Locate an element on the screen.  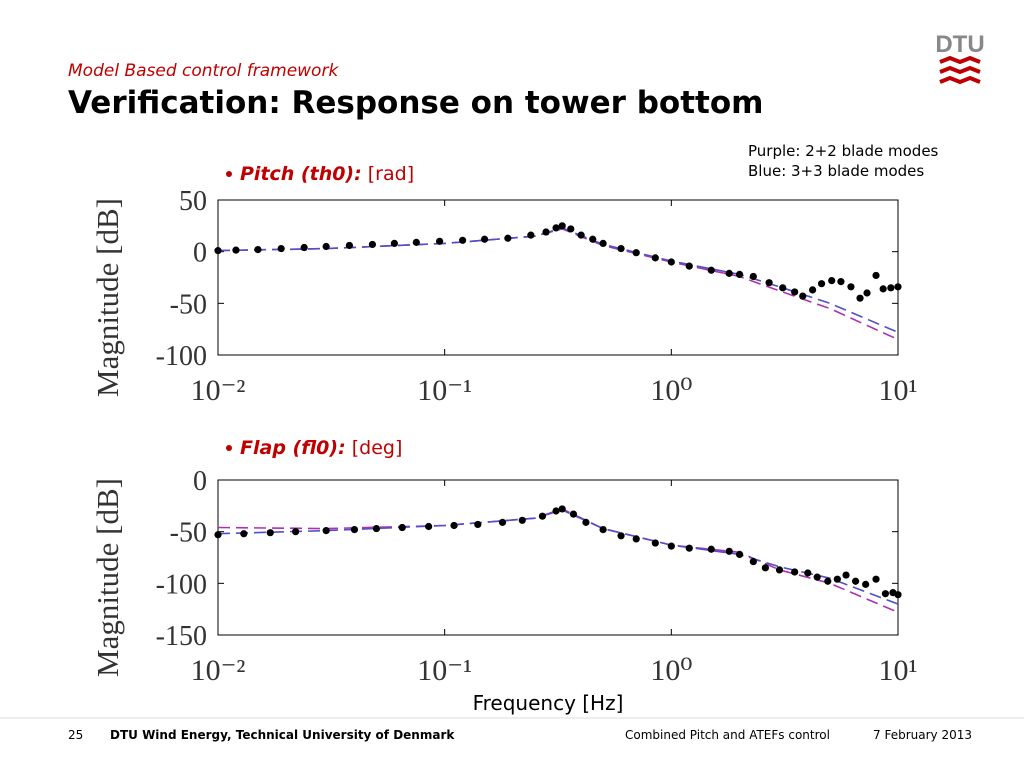
chart-title: Pitch (th0): [rad] is located at coordinates (327, 174).